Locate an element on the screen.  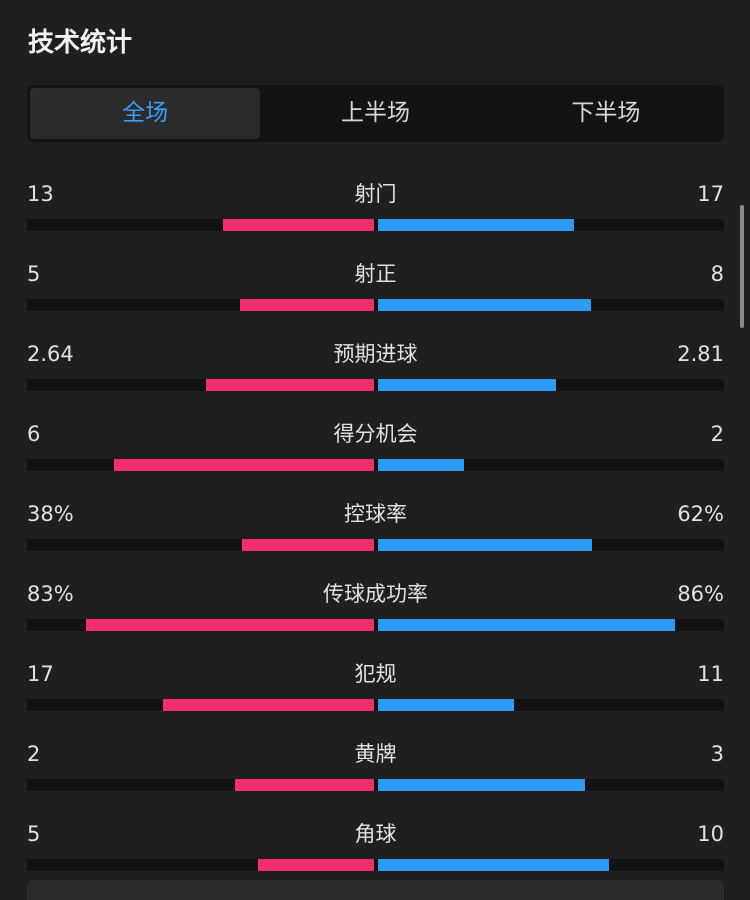
stat-name: 黄牌 is located at coordinates (375, 754).